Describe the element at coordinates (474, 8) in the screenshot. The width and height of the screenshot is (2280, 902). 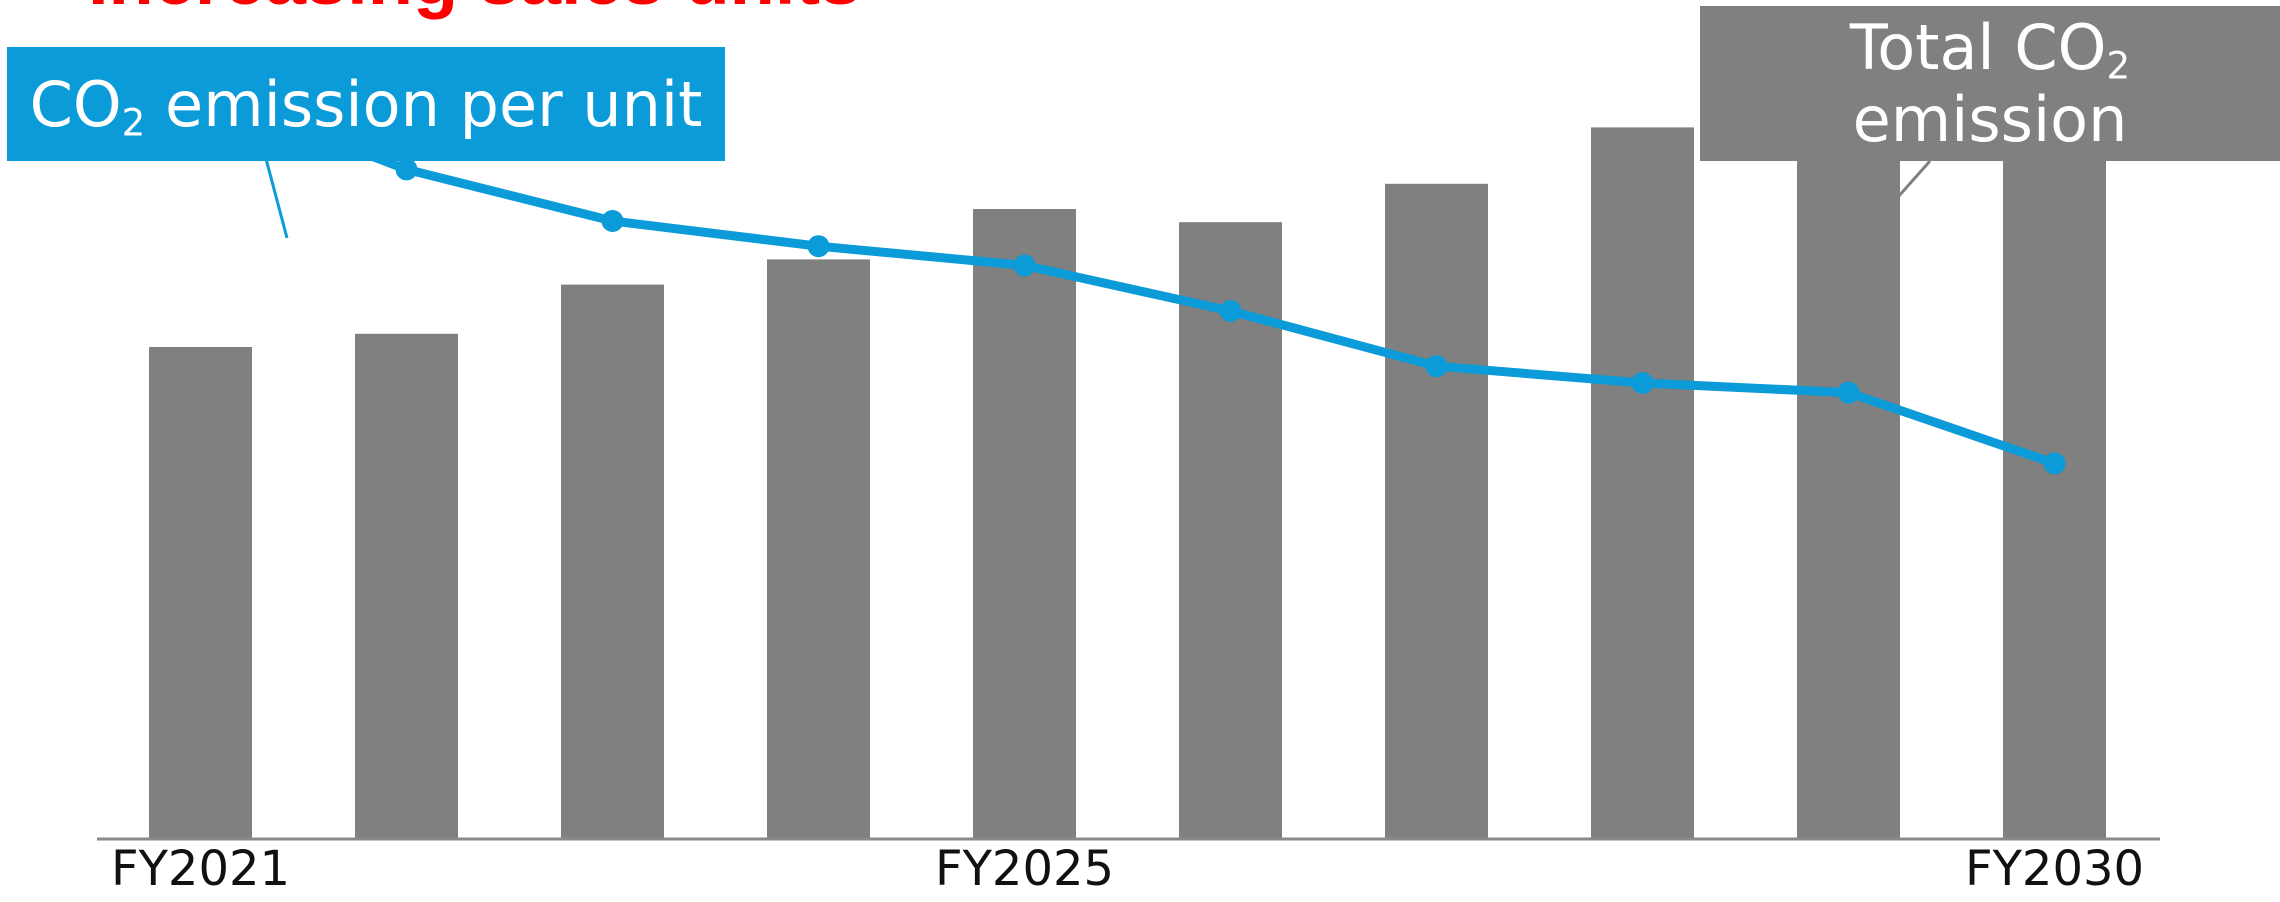
I see `headline-text: Increasing sales units` at that location.